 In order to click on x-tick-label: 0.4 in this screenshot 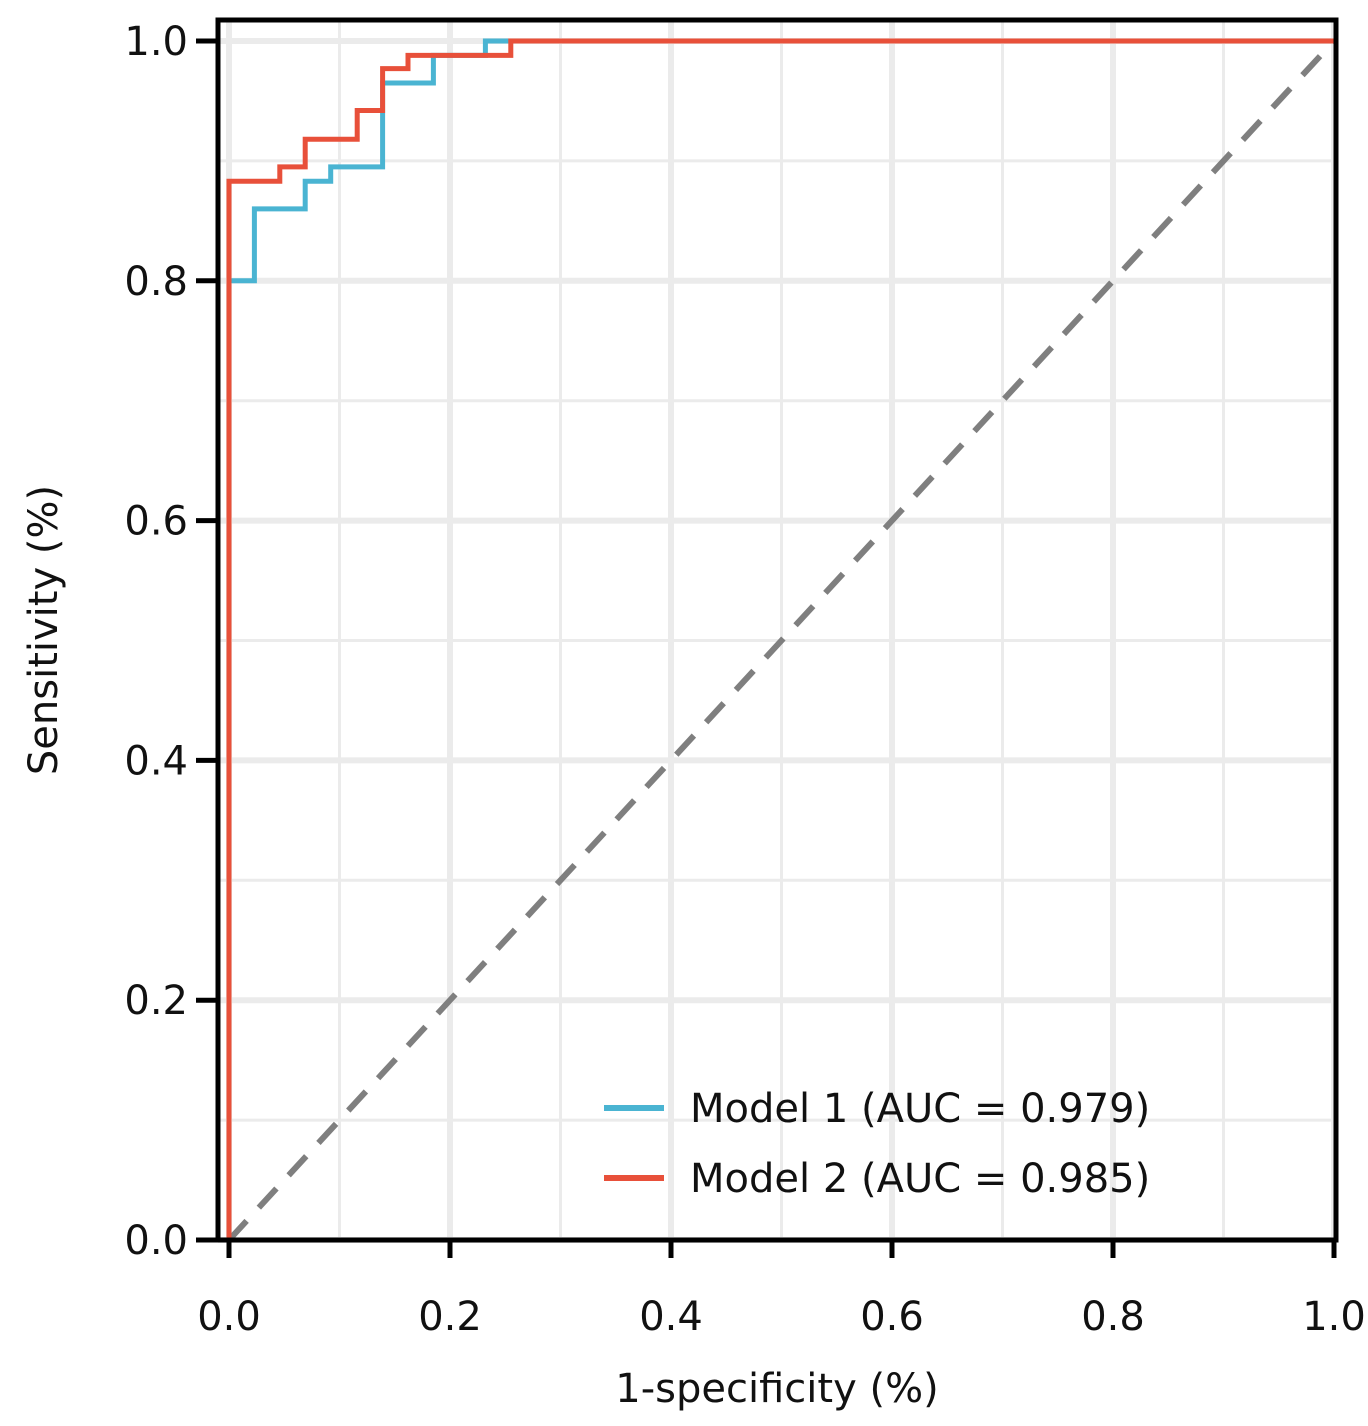, I will do `click(671, 1317)`.